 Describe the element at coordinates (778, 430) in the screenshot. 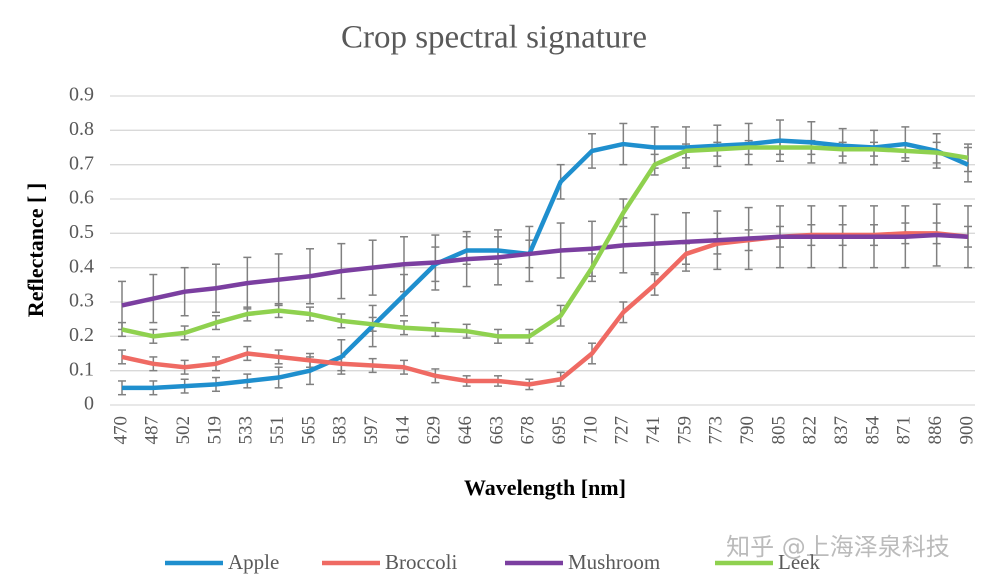

I see `x-tick-label: 805` at that location.